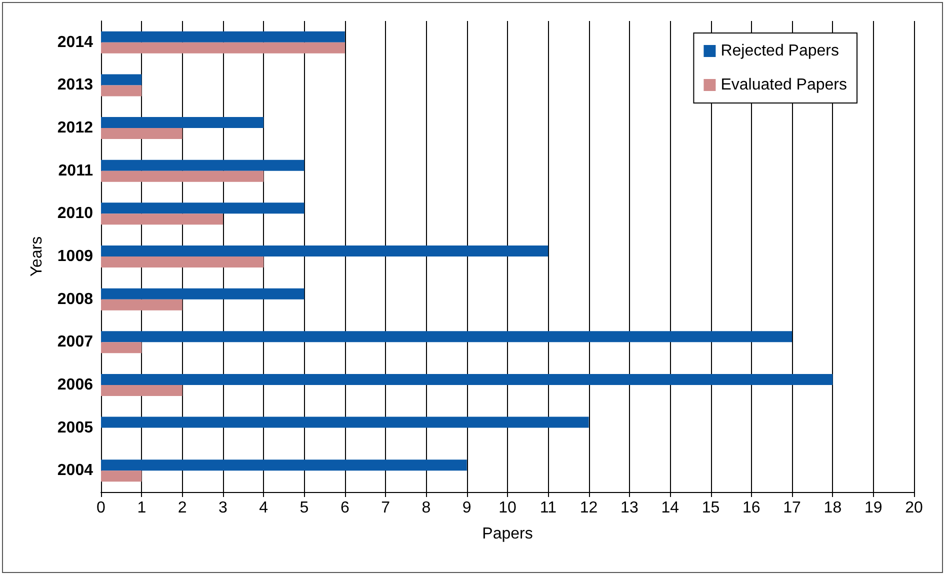  Describe the element at coordinates (75, 128) in the screenshot. I see `y-tick-label: 2012` at that location.